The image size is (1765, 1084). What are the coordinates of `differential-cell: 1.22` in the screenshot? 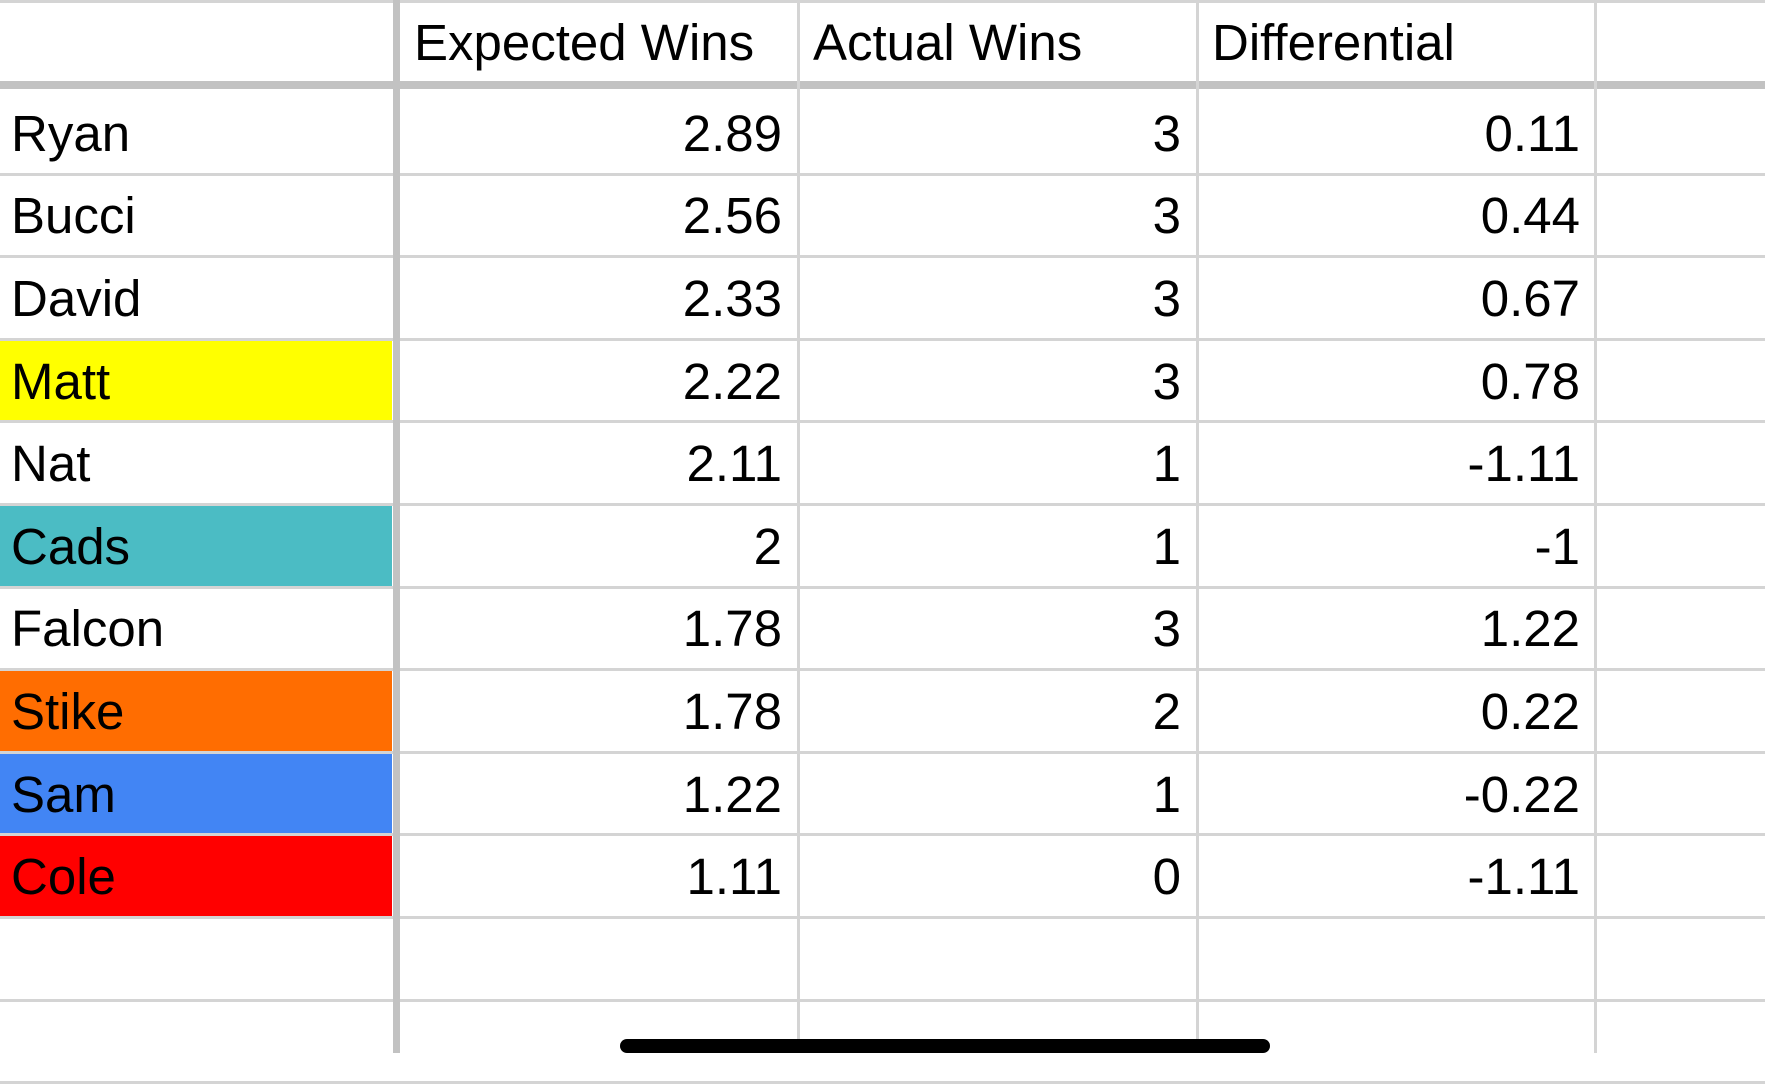 It's located at (1530, 629).